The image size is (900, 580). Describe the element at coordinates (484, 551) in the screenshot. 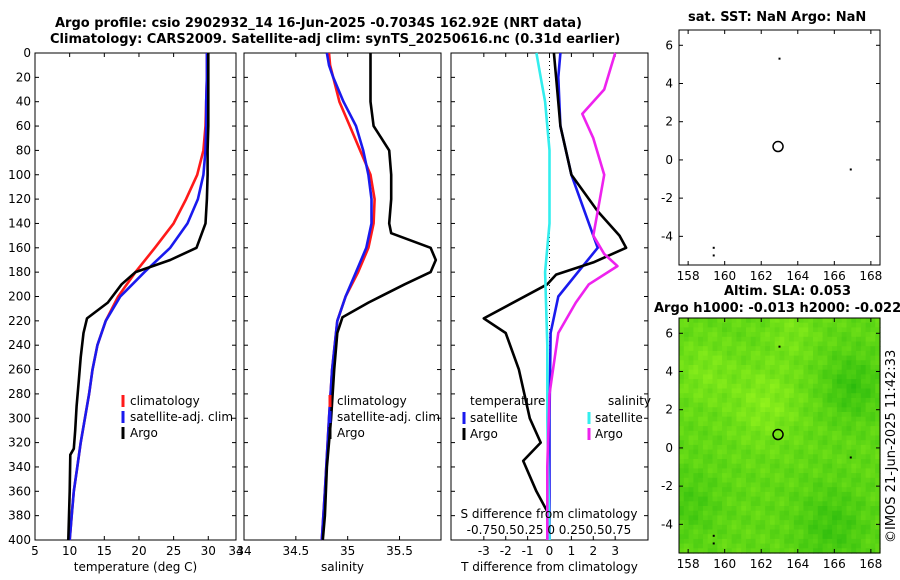

I see `difference-xtick-label: -3` at that location.